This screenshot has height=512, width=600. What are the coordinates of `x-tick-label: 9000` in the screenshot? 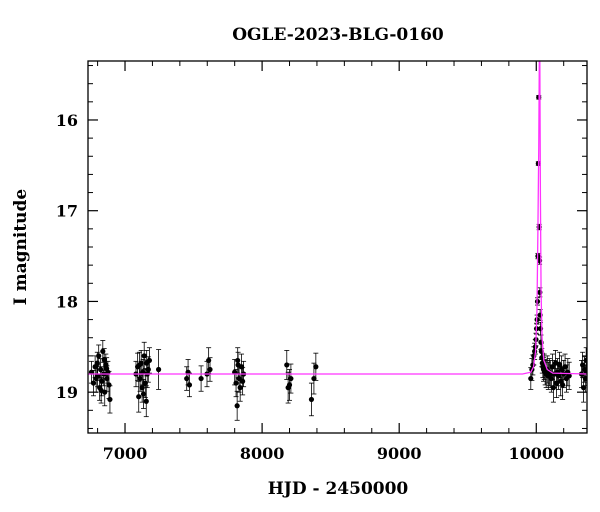 It's located at (399, 453).